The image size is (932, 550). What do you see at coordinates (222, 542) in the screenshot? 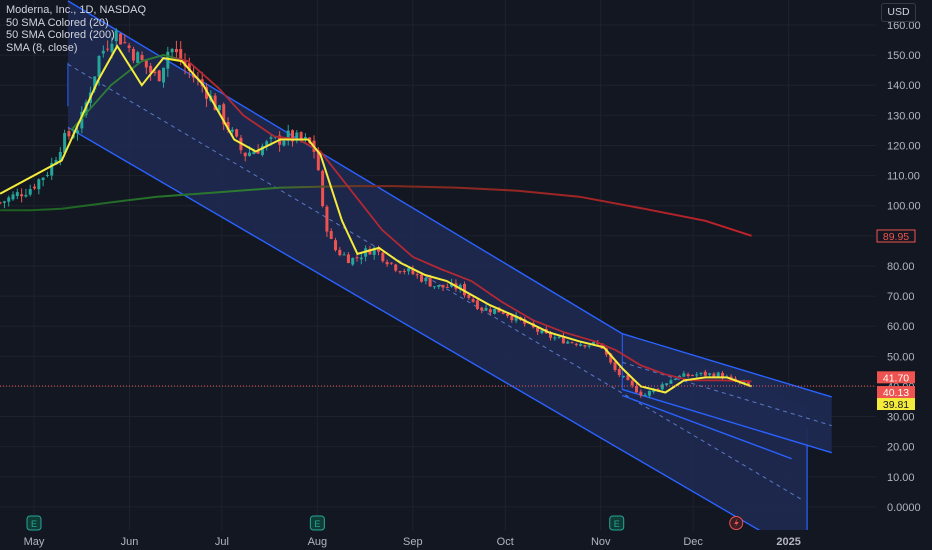
I see `x-tick-label: Jul` at bounding box center [222, 542].